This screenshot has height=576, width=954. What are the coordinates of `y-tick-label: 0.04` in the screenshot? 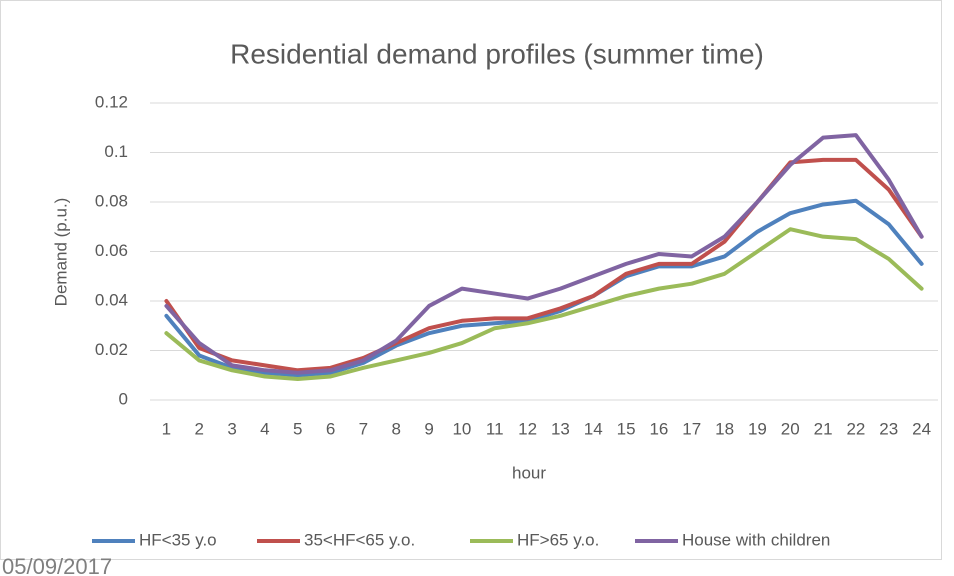 It's located at (111, 299).